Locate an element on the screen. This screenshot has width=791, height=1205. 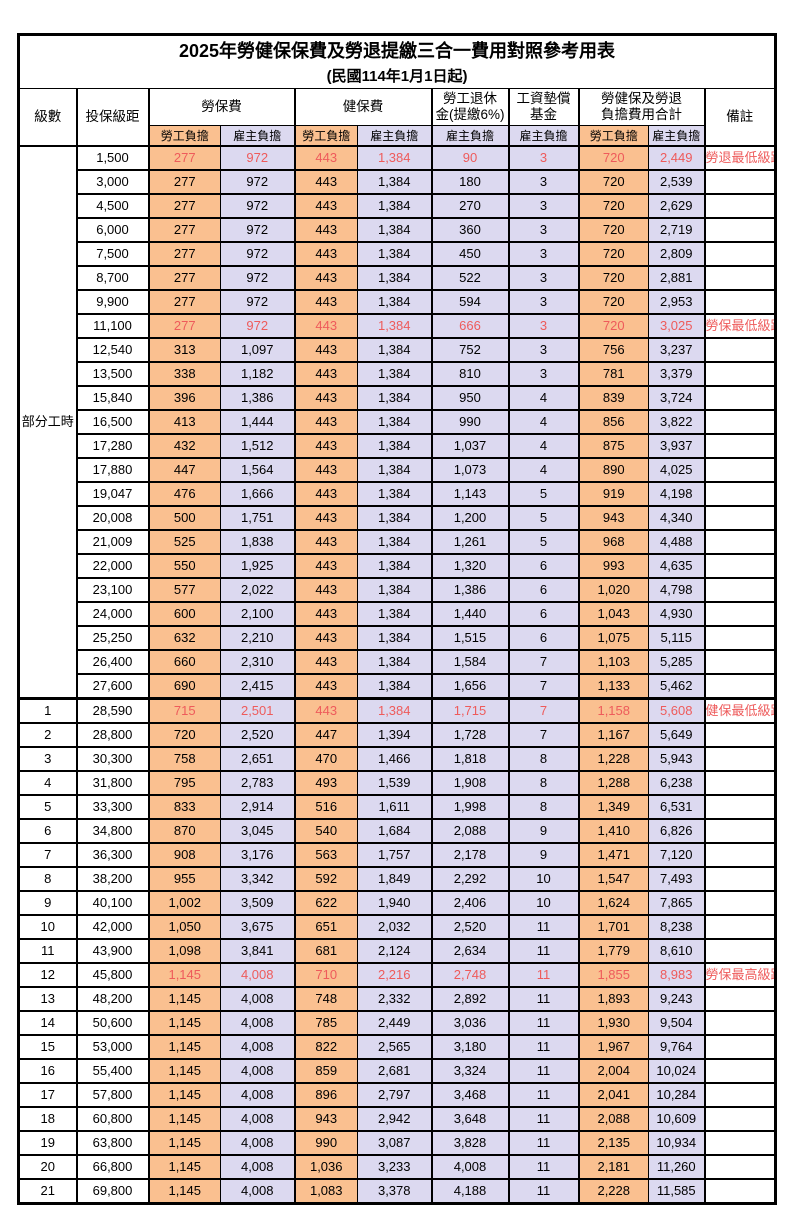
cell-bracket: 38,200 is located at coordinates (112, 879).